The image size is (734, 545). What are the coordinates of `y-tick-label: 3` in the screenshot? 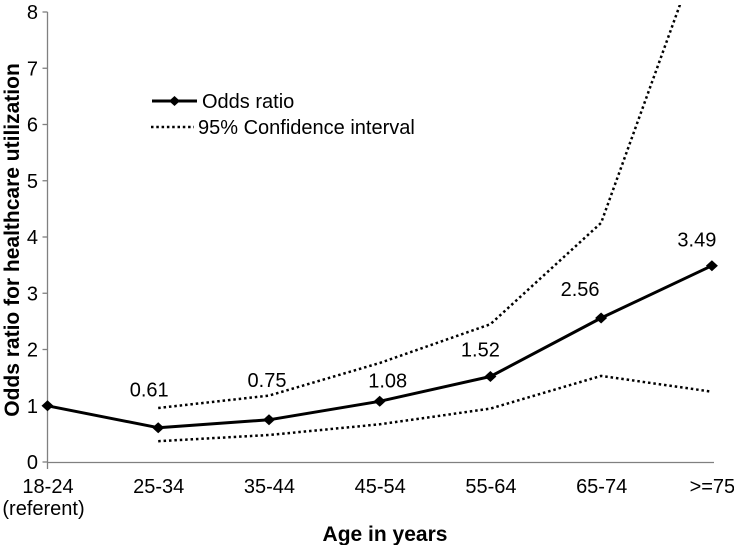 It's located at (32, 294).